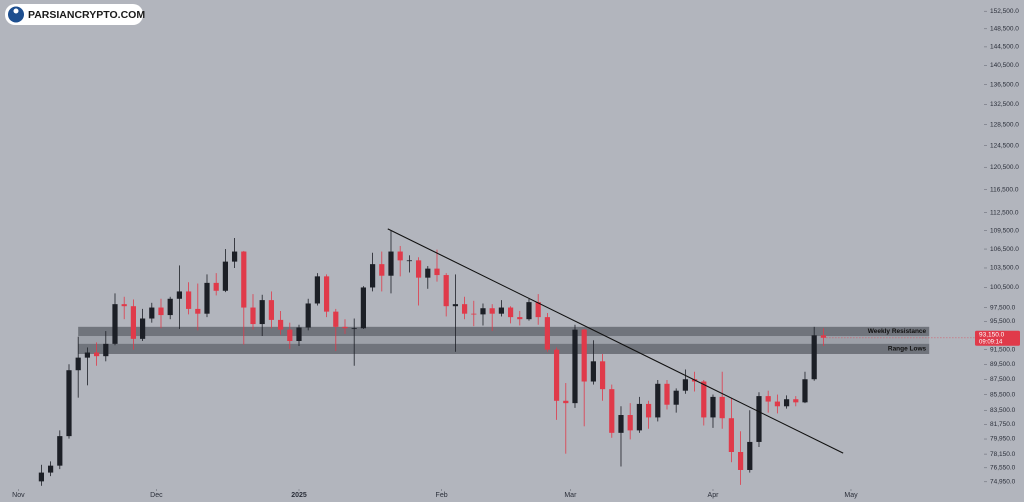 The width and height of the screenshot is (1024, 502). What do you see at coordinates (1003, 424) in the screenshot?
I see `y-tick-label: 81,750.0` at bounding box center [1003, 424].